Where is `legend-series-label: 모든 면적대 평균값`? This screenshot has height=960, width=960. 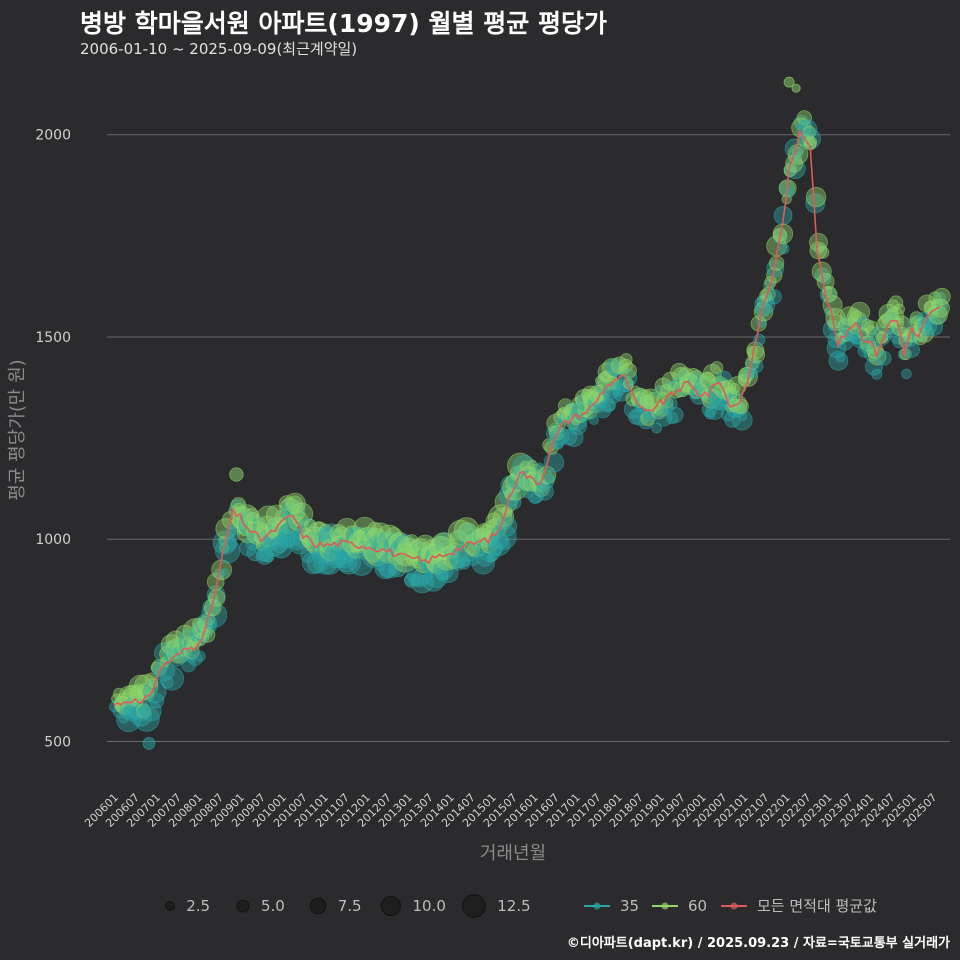 legend-series-label: 모든 면적대 평균값 is located at coordinates (817, 906).